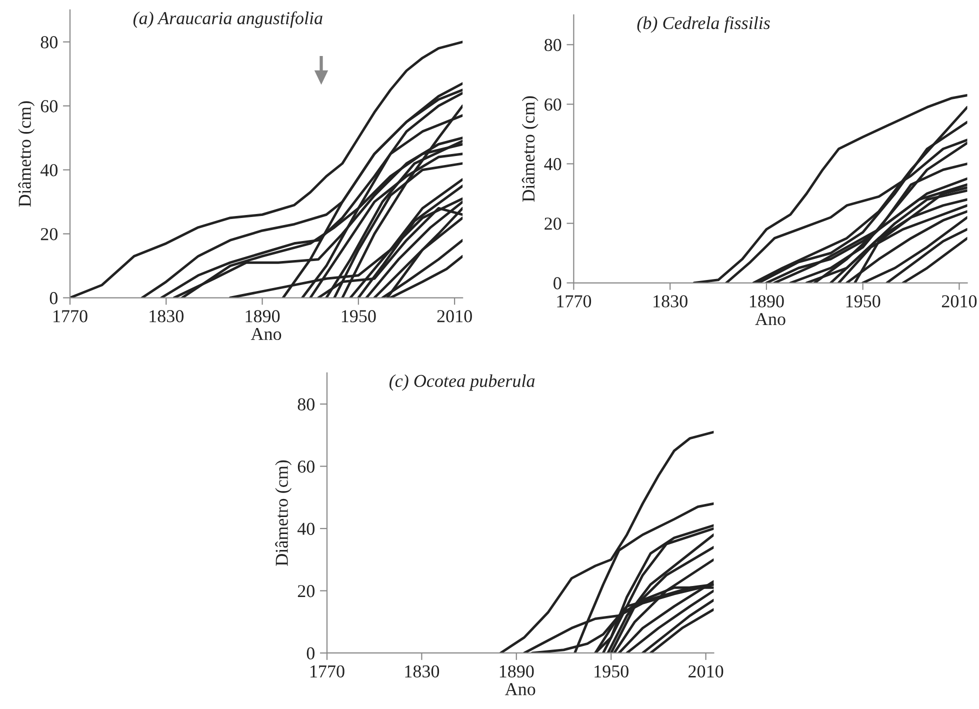  Describe the element at coordinates (703, 24) in the screenshot. I see `chart-title: (b) Cedrela fissilis` at that location.